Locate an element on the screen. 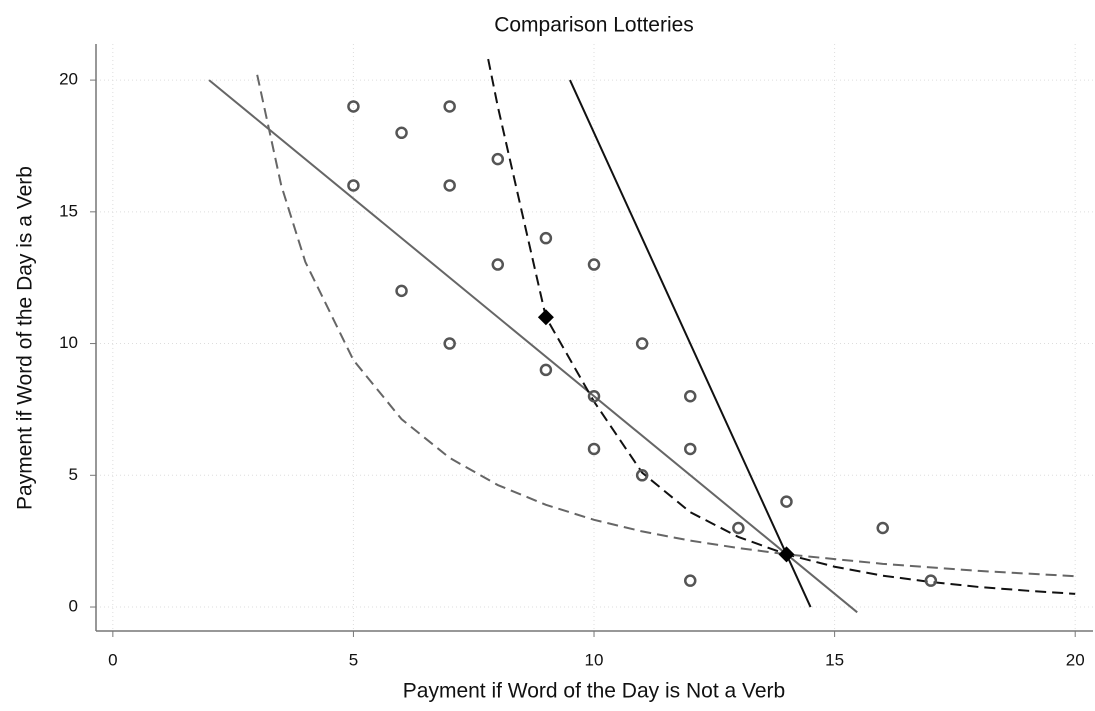  y-tick-label: 15 is located at coordinates (68, 210).